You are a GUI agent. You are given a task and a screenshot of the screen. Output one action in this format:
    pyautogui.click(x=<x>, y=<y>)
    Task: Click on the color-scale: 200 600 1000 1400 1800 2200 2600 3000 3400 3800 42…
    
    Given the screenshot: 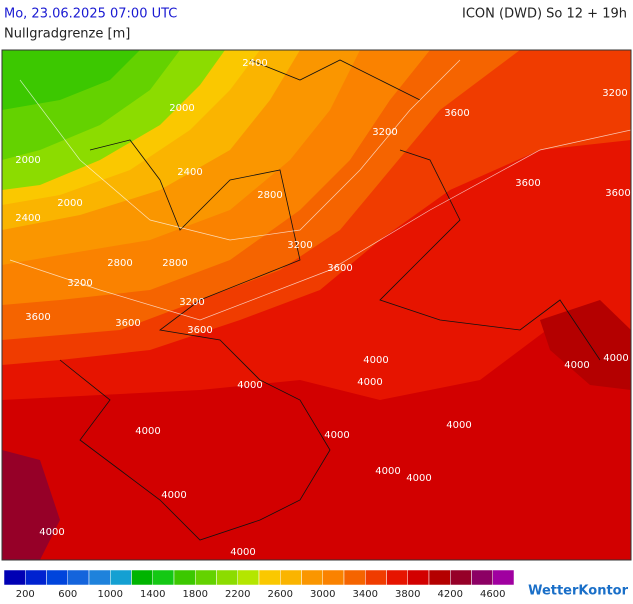 What is the action you would take?
    pyautogui.click(x=259, y=584)
    